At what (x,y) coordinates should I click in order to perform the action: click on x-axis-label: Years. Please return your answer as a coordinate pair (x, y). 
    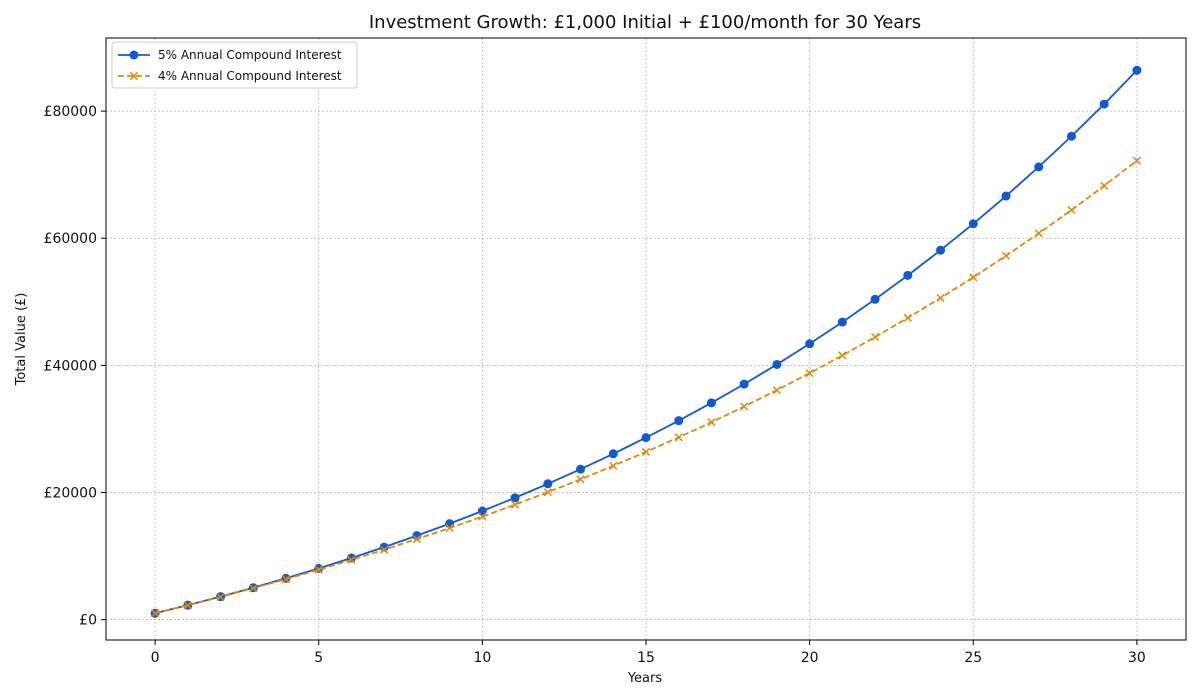
    Looking at the image, I should click on (645, 678).